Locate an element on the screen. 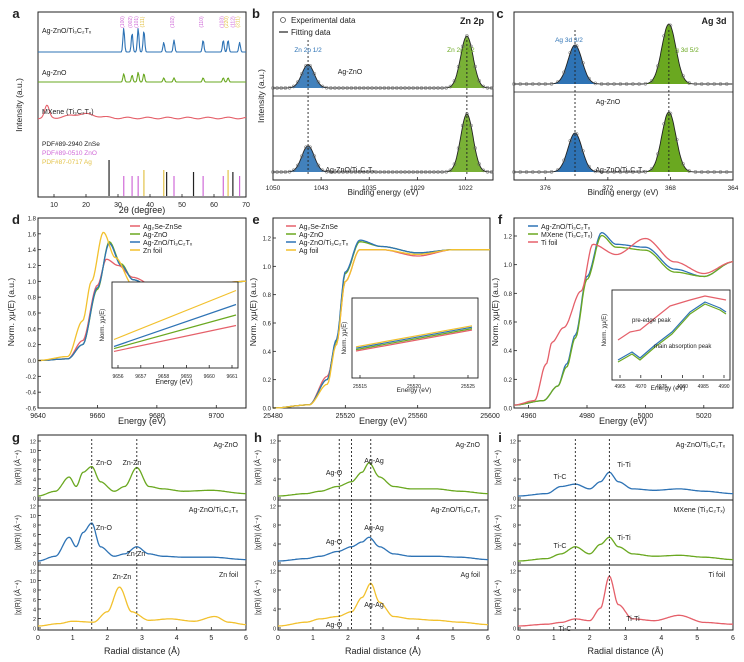 This screenshot has width=744, height=662. y-tick-label: 0 is located at coordinates (274, 565).